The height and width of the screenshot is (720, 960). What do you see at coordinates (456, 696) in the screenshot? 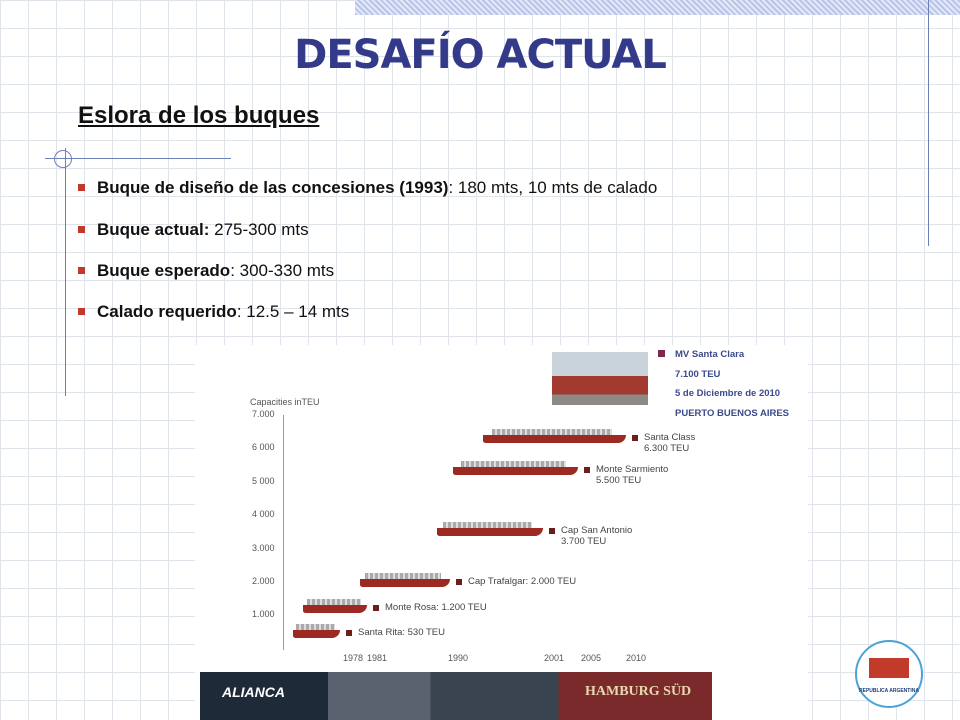
I see `banner: ALIANCA HAMBURG SÜD` at bounding box center [456, 696].